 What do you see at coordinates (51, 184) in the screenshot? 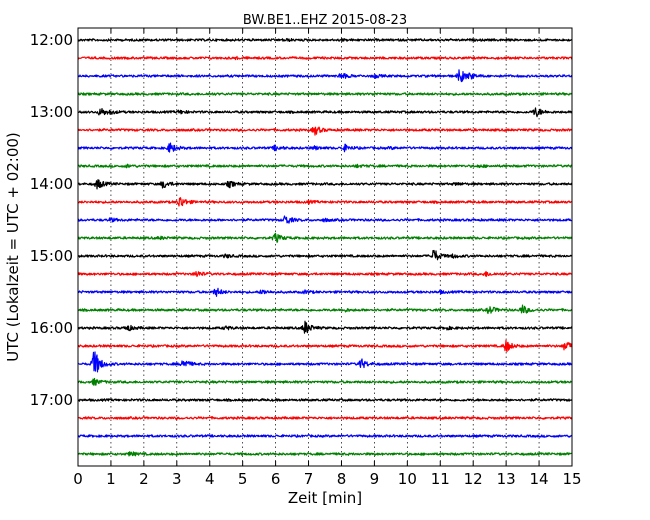
I see `y-tick-label: 14:00` at bounding box center [51, 184].